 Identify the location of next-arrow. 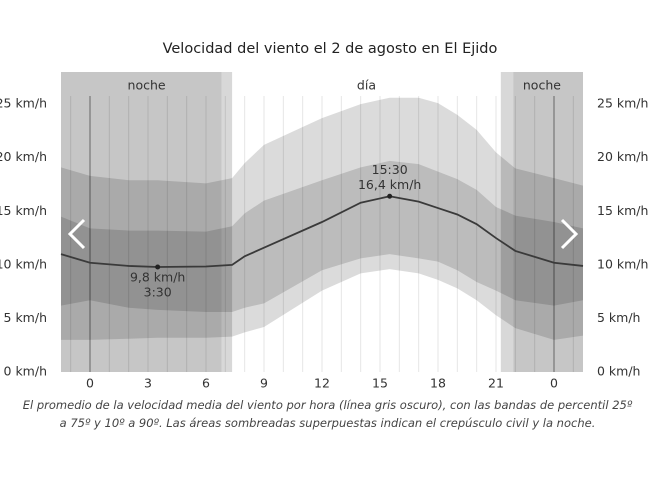
(569, 234).